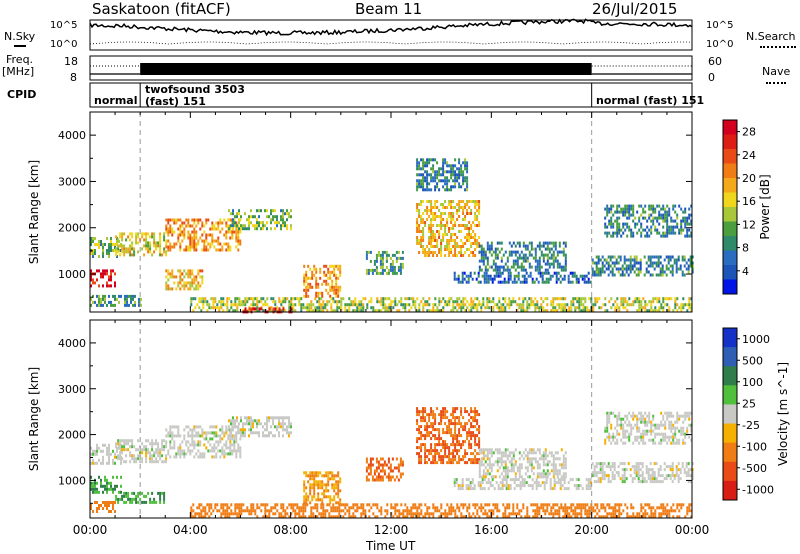  What do you see at coordinates (749, 155) in the screenshot?
I see `power-colorbar-tick-label: 24` at bounding box center [749, 155].